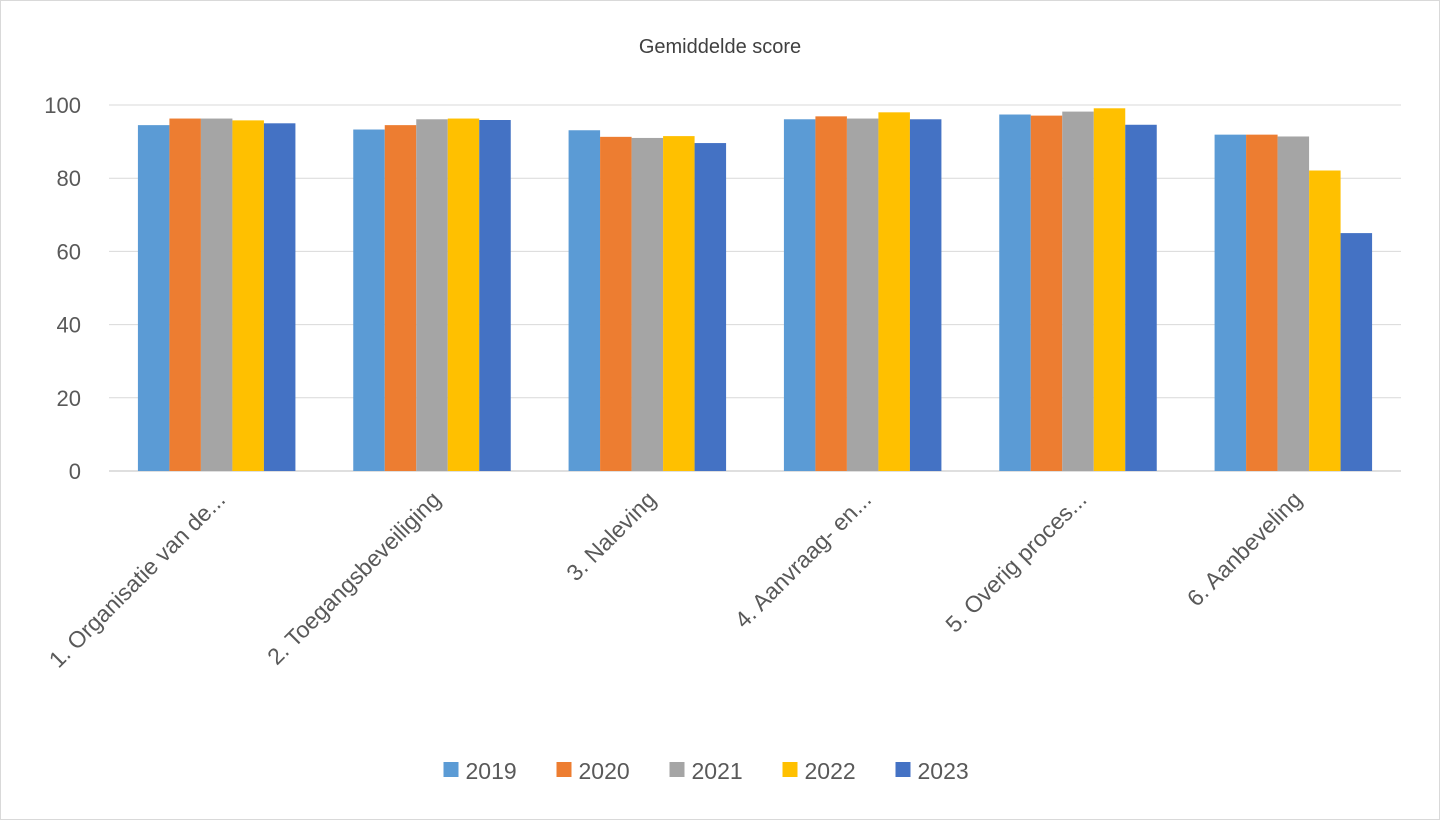 The height and width of the screenshot is (824, 1440). Describe the element at coordinates (604, 771) in the screenshot. I see `legend-label: 2020` at that location.